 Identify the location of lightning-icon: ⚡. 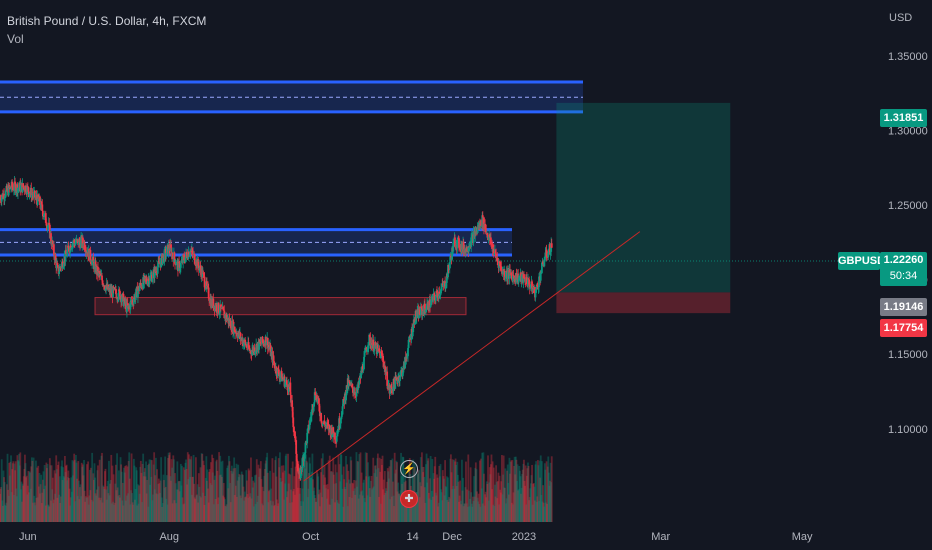
(409, 469).